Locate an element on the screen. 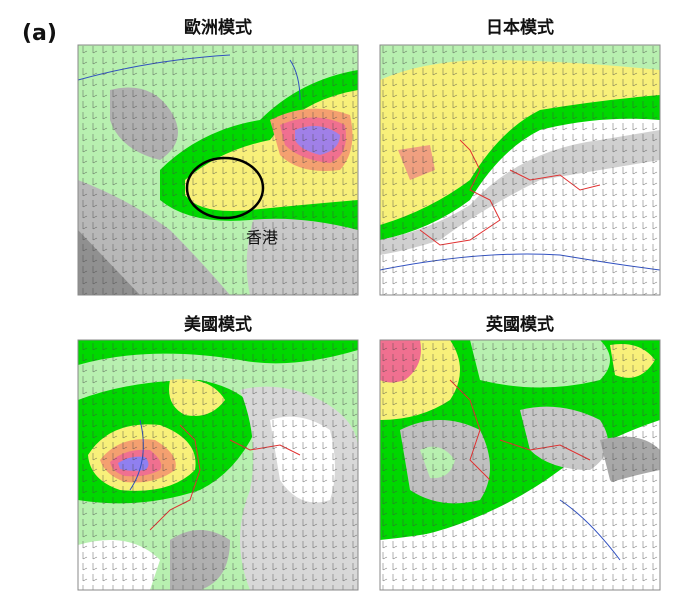 The width and height of the screenshot is (700, 593). panel-title: 歐洲模式 is located at coordinates (218, 27).